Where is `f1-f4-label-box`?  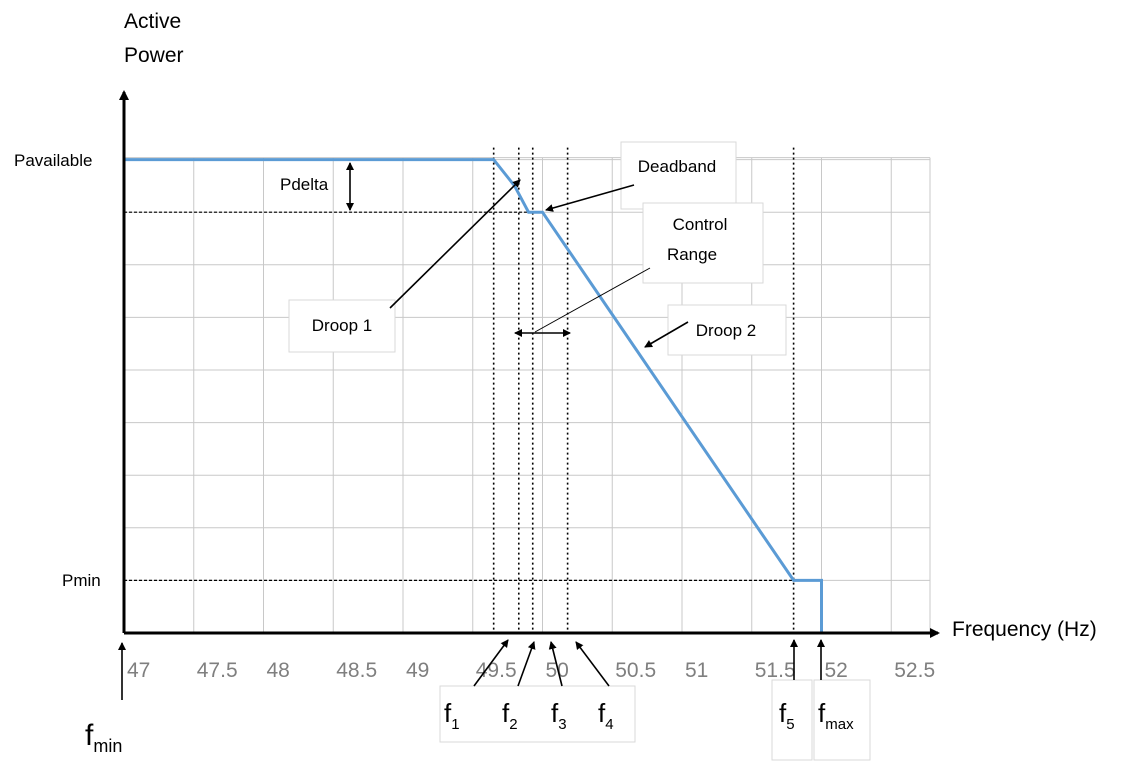 f1-f4-label-box is located at coordinates (537, 714).